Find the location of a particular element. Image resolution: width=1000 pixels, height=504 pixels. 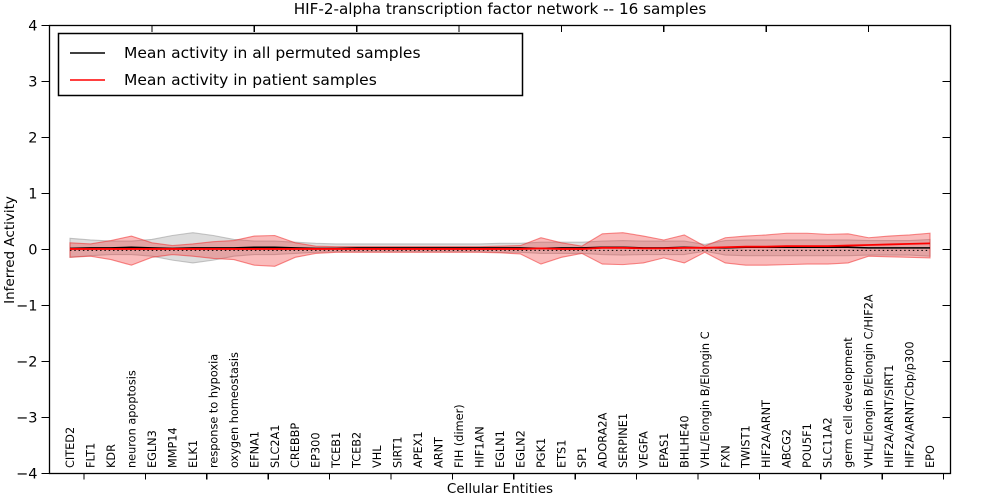

x-category-label: VHL is located at coordinates (377, 456).